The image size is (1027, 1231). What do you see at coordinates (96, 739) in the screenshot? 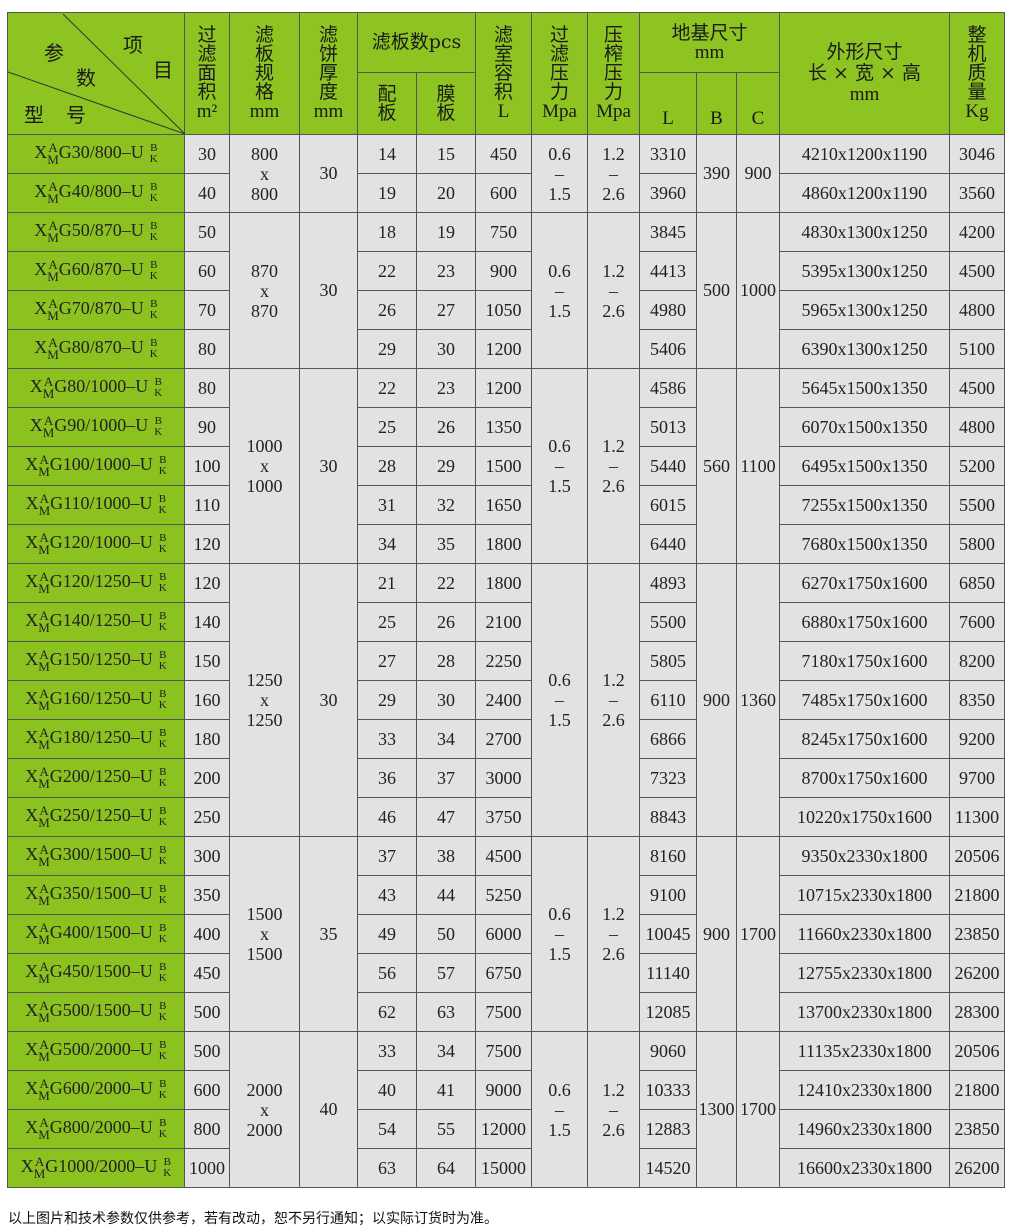
I see `model-cell: X A M G180/1250–U B K` at bounding box center [96, 739].